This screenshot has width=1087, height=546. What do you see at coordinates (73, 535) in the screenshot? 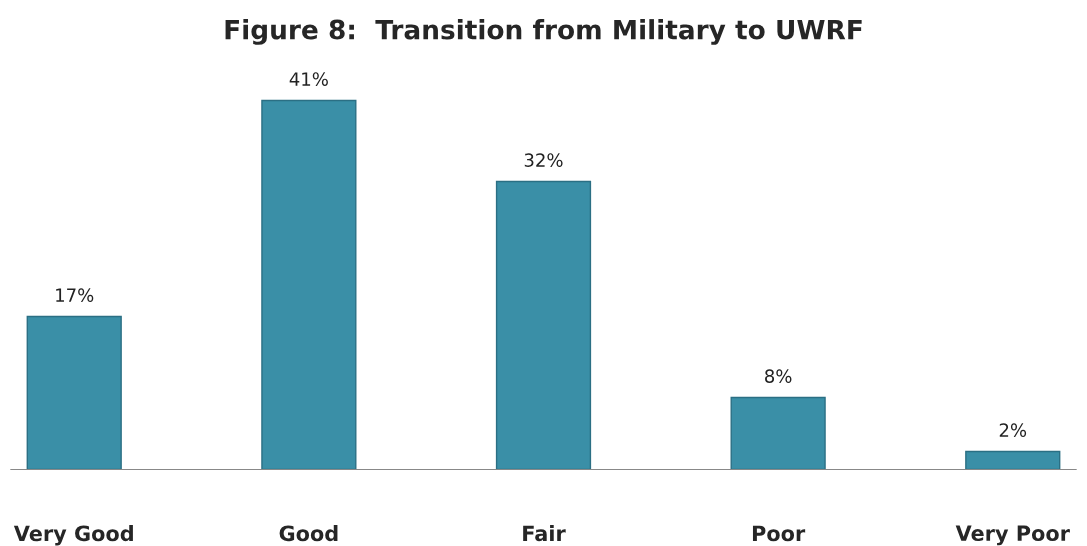
I see `x-tick-label: Very Good` at bounding box center [73, 535].